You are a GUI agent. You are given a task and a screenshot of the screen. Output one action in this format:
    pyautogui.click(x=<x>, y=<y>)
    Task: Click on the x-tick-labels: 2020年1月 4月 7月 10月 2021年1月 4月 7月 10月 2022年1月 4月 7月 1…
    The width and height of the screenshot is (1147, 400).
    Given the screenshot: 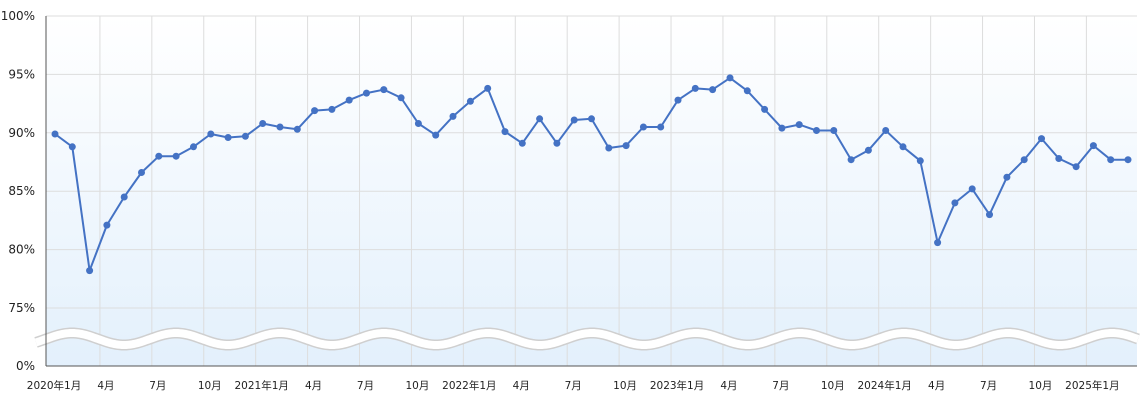 What is the action you would take?
    pyautogui.click(x=573, y=385)
    